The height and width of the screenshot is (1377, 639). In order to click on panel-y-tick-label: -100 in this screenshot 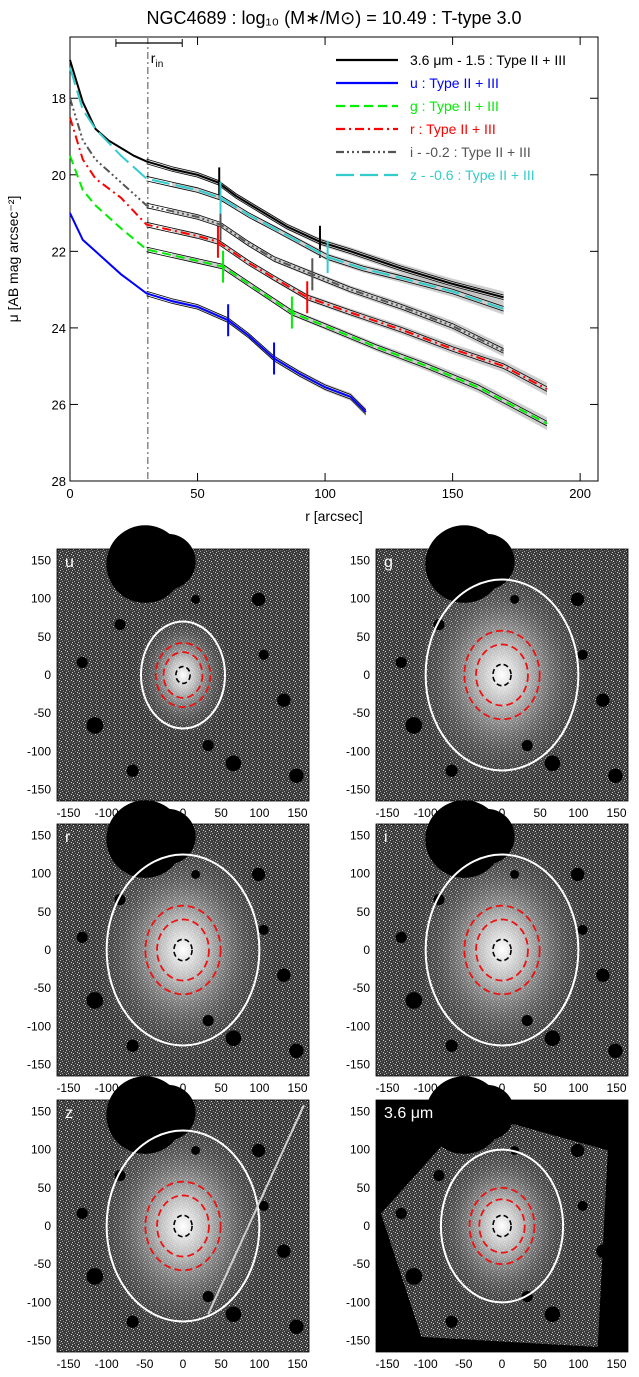, I will do `click(39, 1026)`.